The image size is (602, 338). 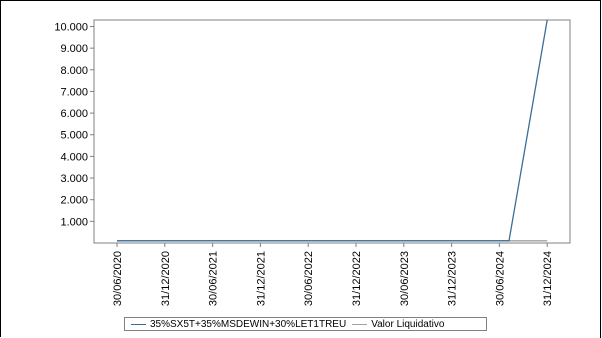 I want to click on y-tick-label: 5.000, so click(x=74, y=136).